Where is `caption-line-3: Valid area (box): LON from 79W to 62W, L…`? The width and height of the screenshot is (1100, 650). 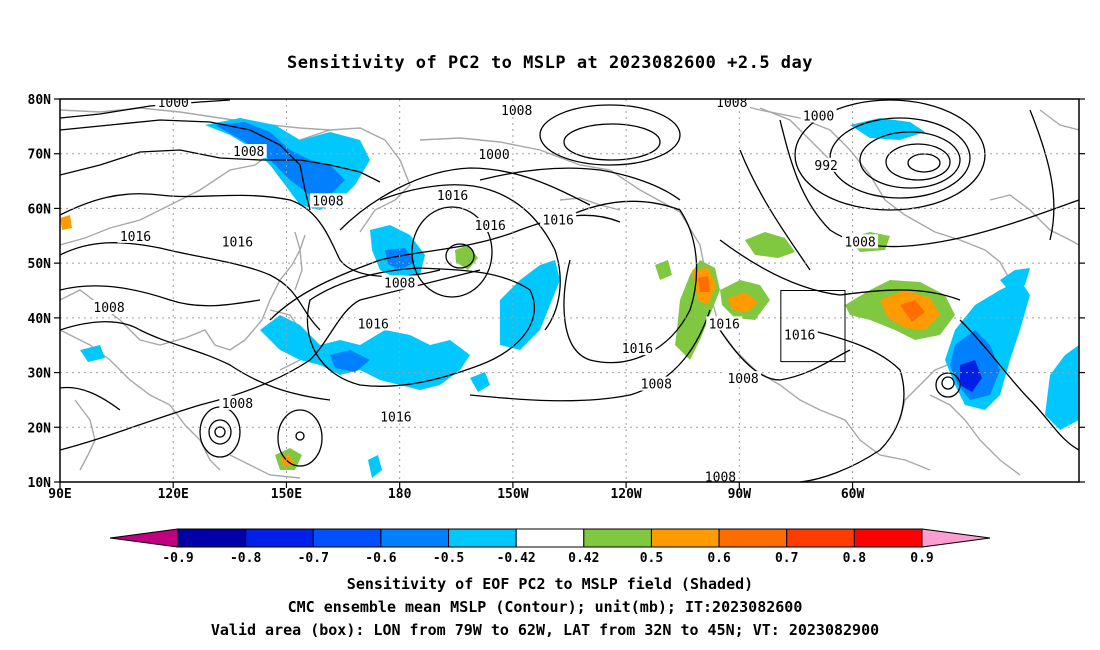
caption-line-3: Valid area (box): LON from 79W to 62W, L… is located at coordinates (545, 630).